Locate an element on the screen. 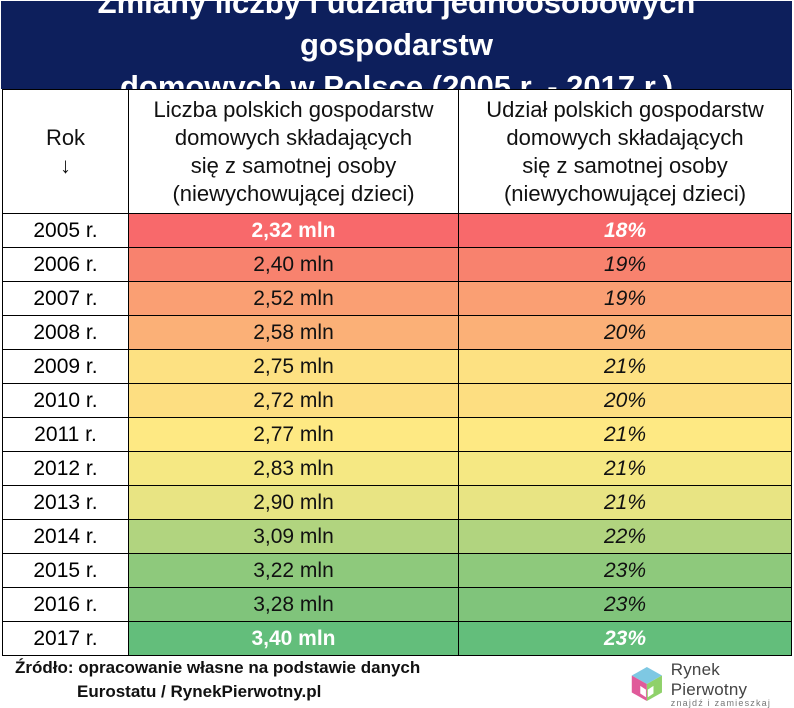 The image size is (794, 708). header-count-line: (niewychowującej dzieci) is located at coordinates (293, 193).